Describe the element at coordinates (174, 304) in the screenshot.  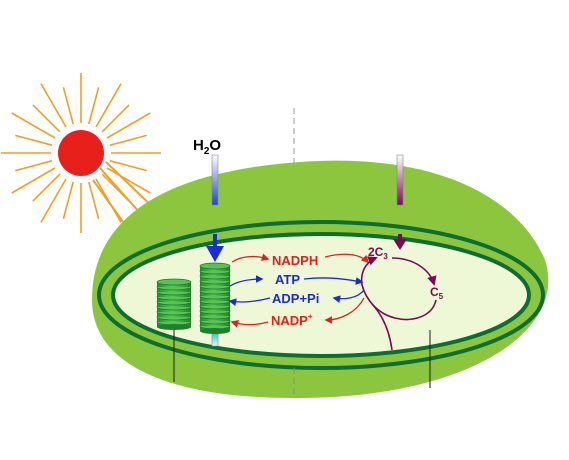
I see `granum-small` at that location.